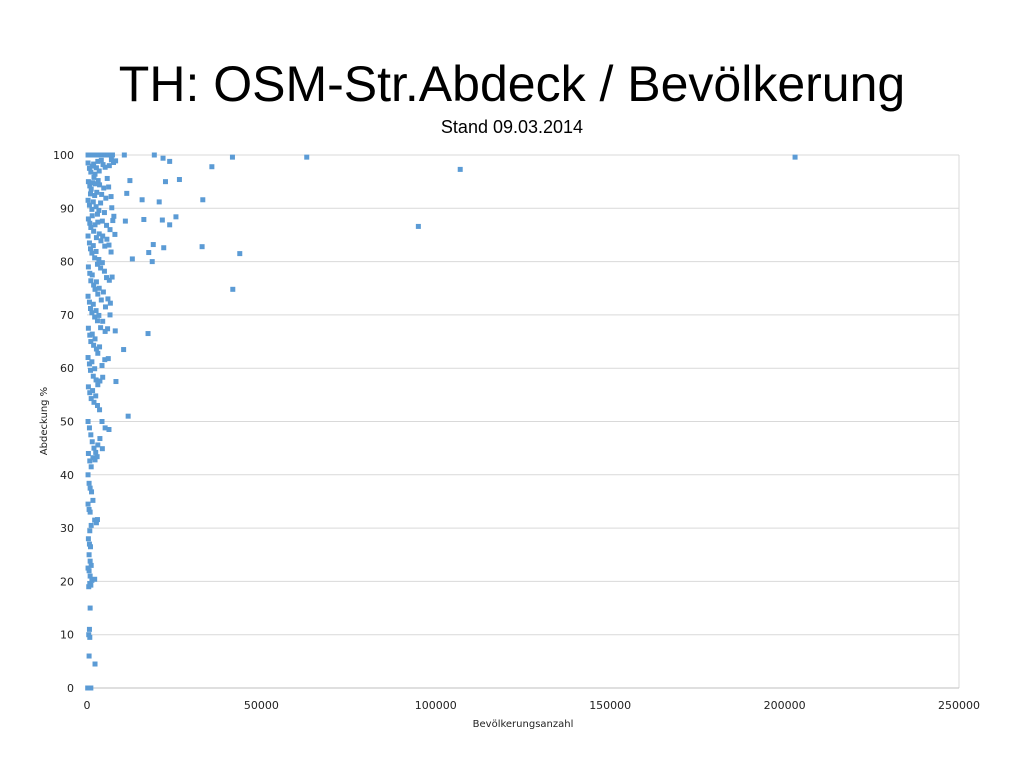  I want to click on y-tick-label: 90, so click(67, 208).